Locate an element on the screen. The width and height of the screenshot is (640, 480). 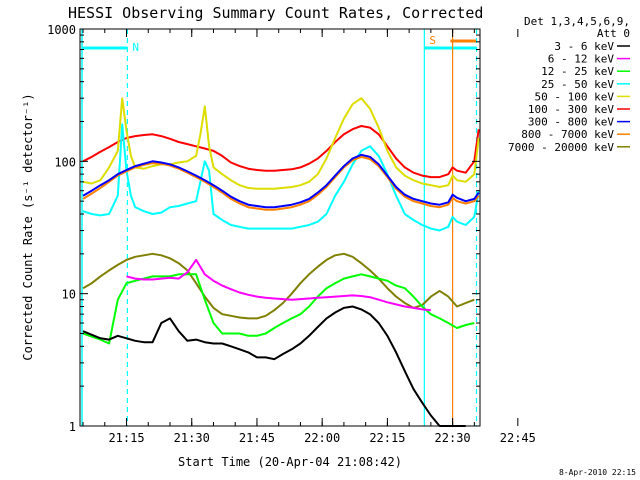
x-tick-label: 22:15 is located at coordinates (387, 438).